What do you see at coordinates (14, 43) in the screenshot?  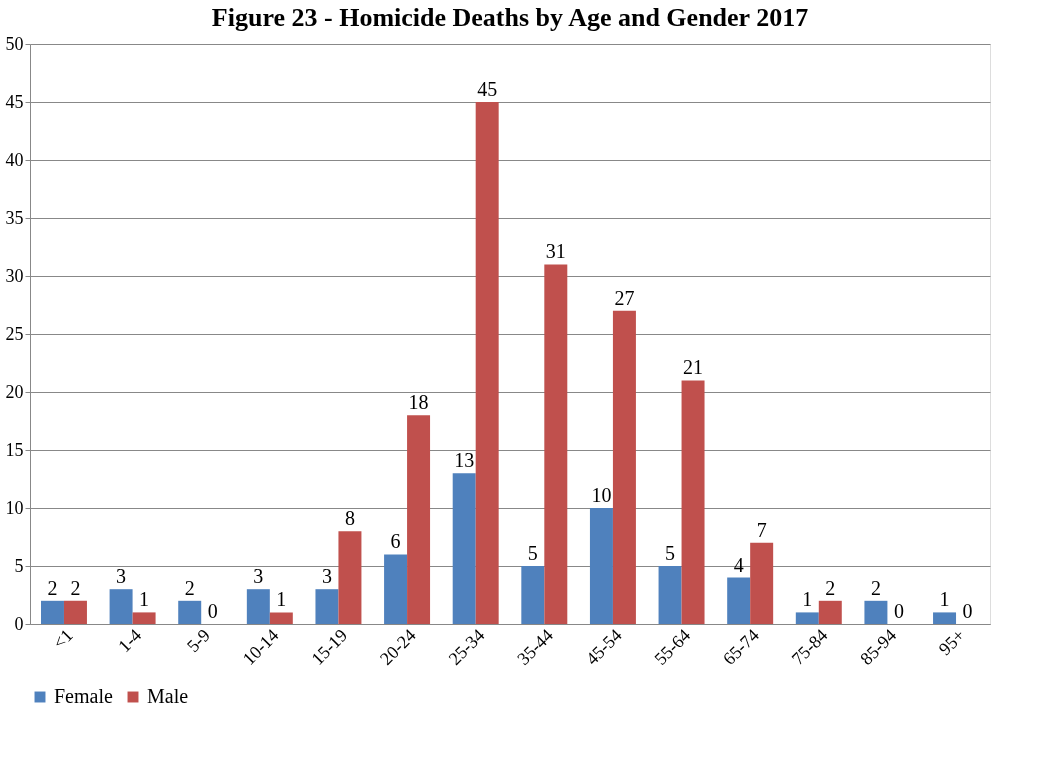 I see `y-tick-label: 50` at bounding box center [14, 43].